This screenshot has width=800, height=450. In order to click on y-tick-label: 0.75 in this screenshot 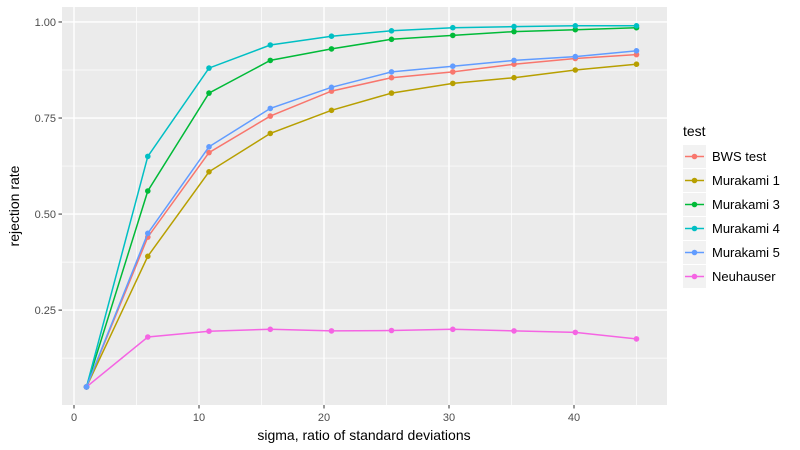, I will do `click(45, 119)`.